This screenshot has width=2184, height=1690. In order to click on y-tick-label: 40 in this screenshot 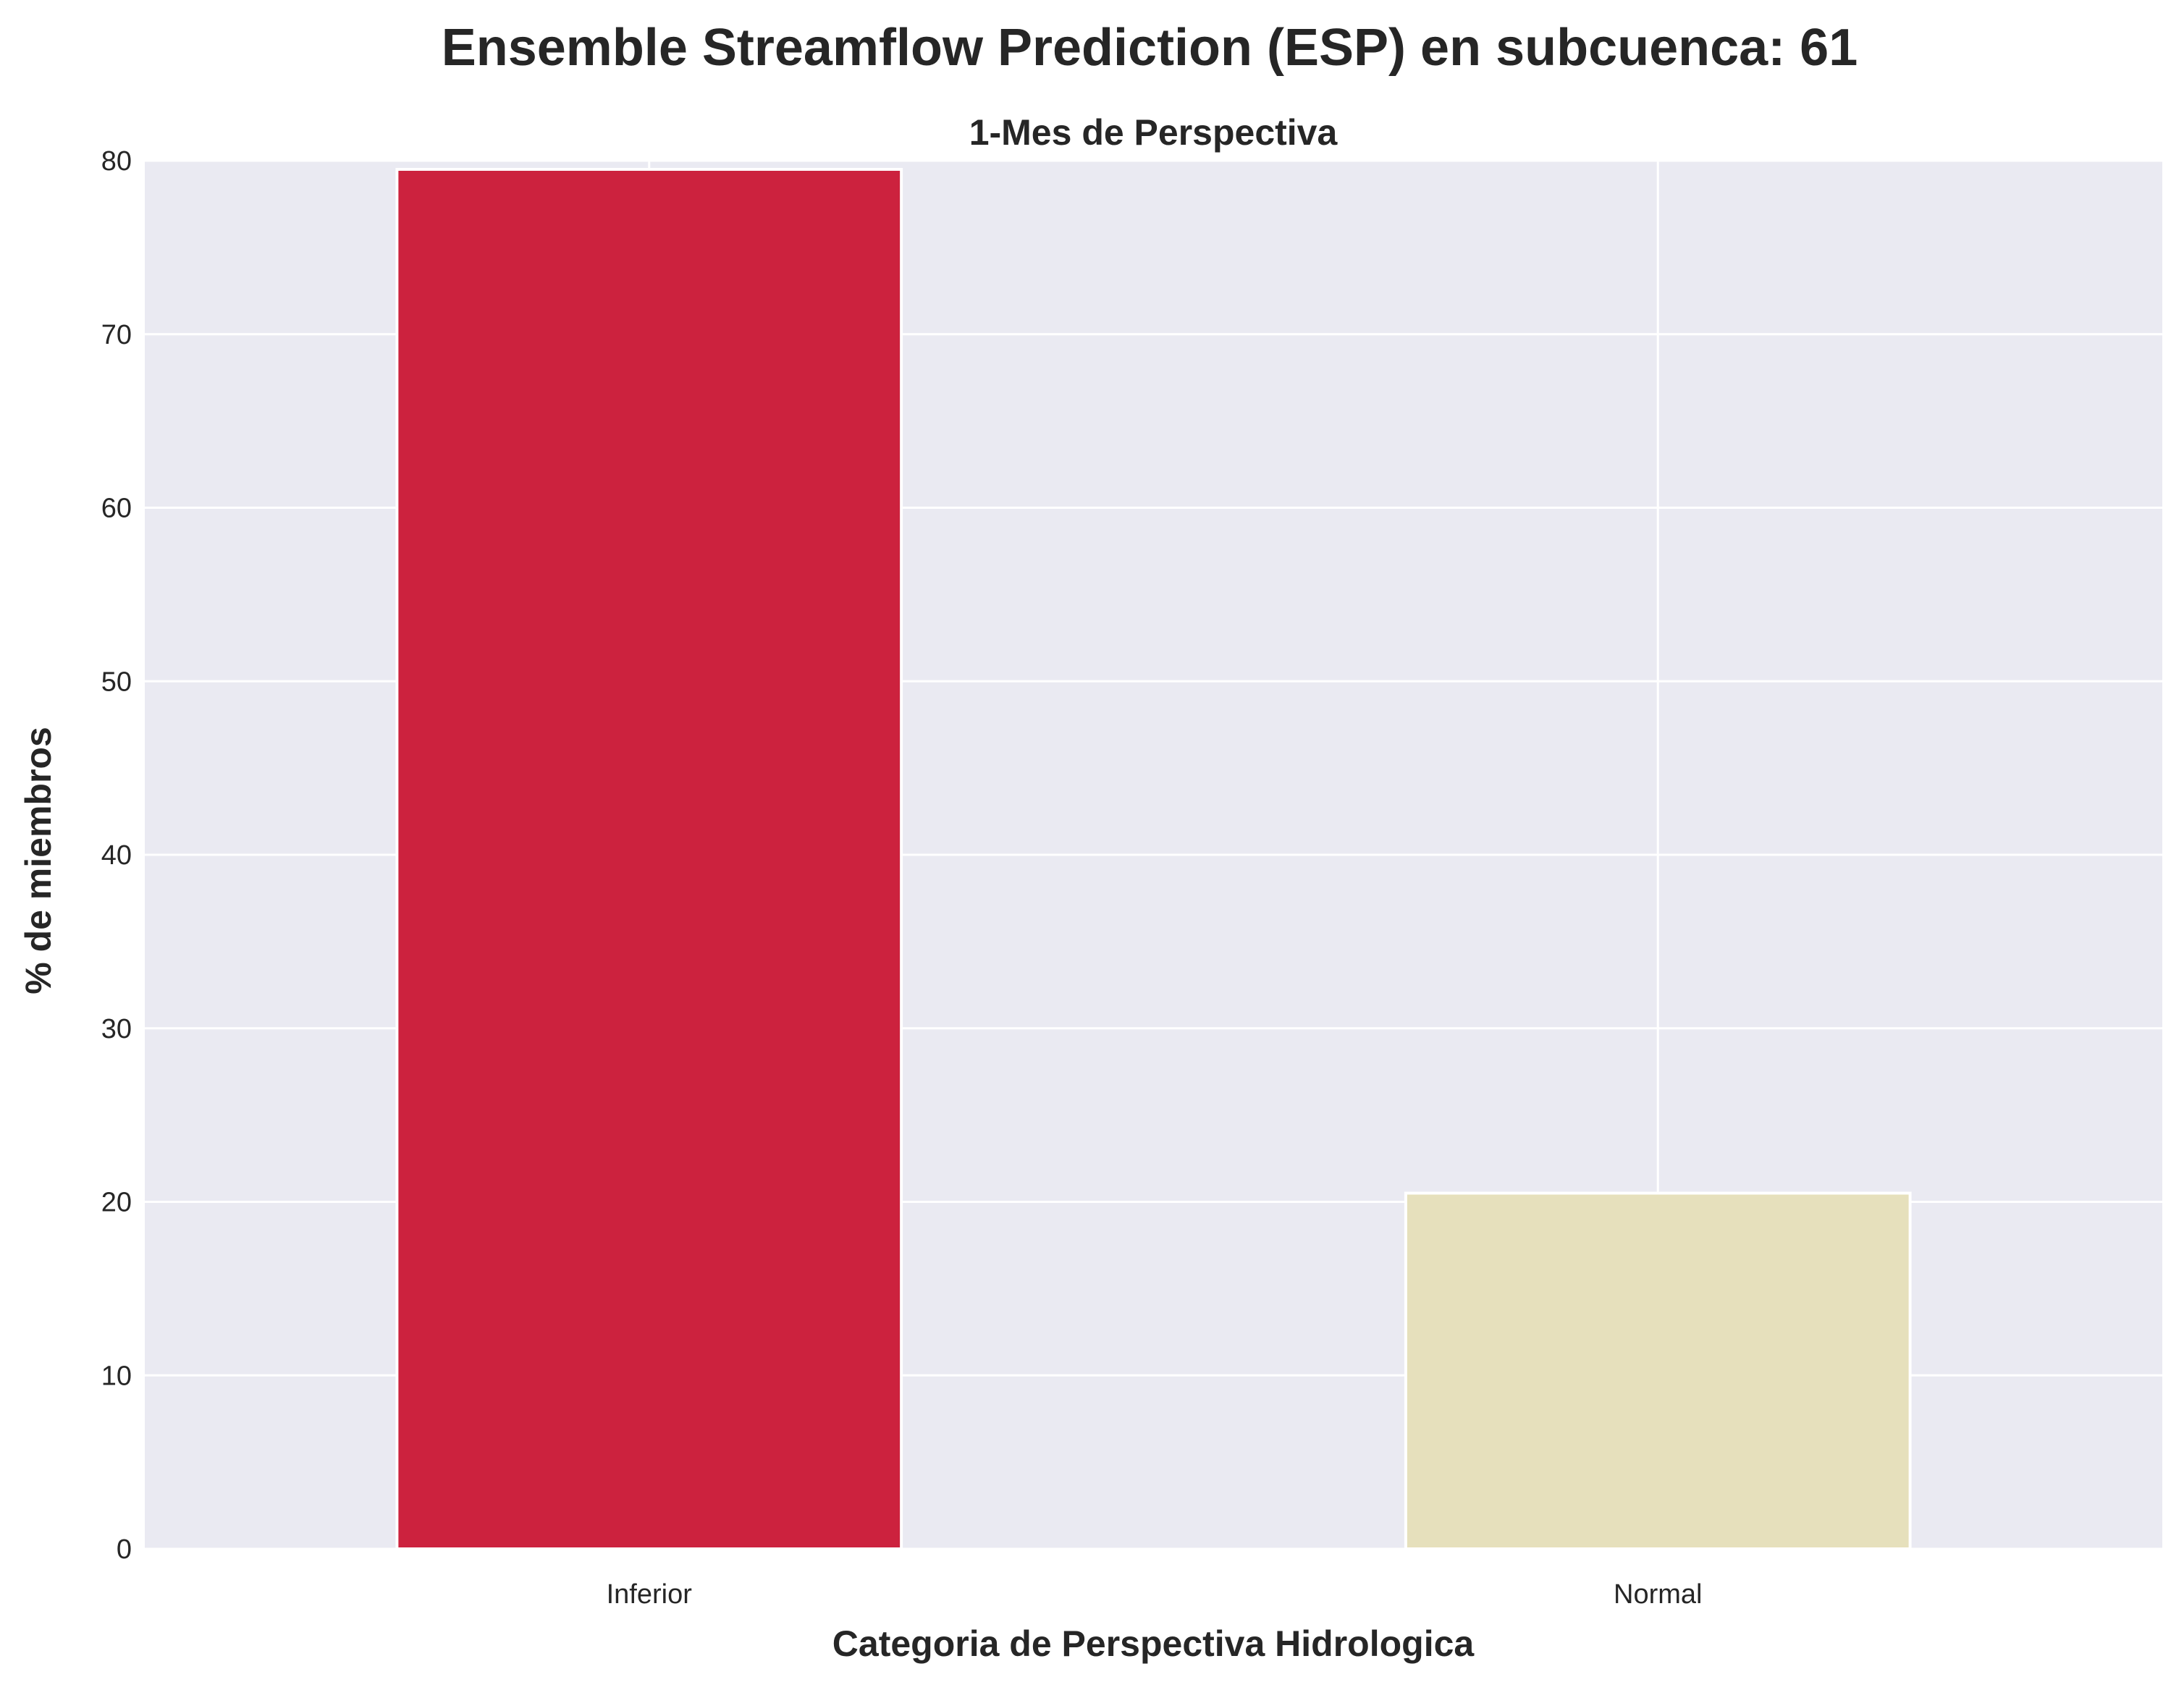, I will do `click(116, 855)`.